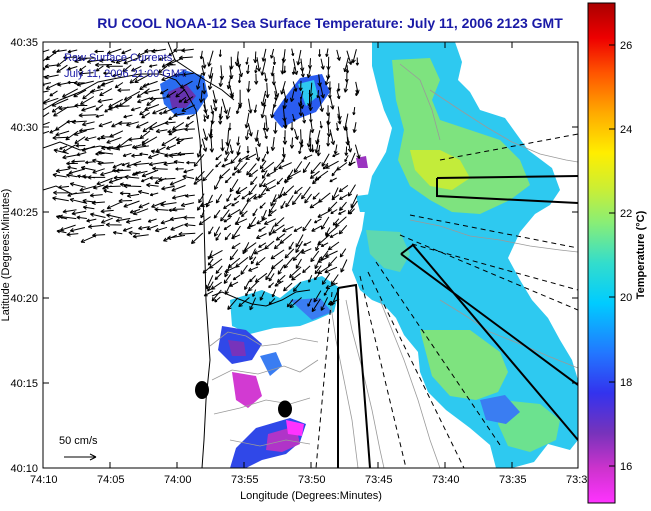  What do you see at coordinates (446, 480) in the screenshot?
I see `x-tick-label: 73:40` at bounding box center [446, 480].